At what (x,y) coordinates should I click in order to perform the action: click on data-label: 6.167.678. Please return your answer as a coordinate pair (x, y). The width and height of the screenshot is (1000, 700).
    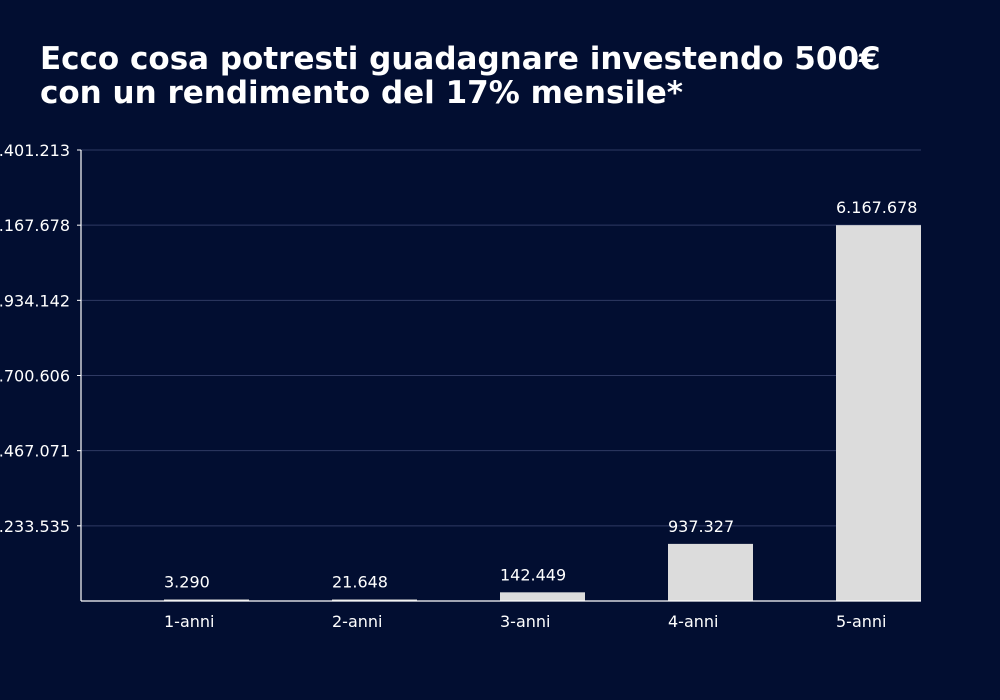
    Looking at the image, I should click on (876, 207).